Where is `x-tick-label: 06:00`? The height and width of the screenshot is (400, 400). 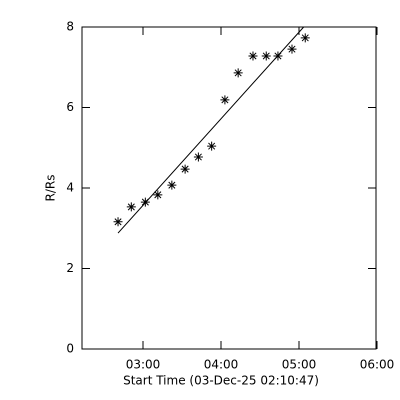
x-tick-label: 06:00 is located at coordinates (377, 365).